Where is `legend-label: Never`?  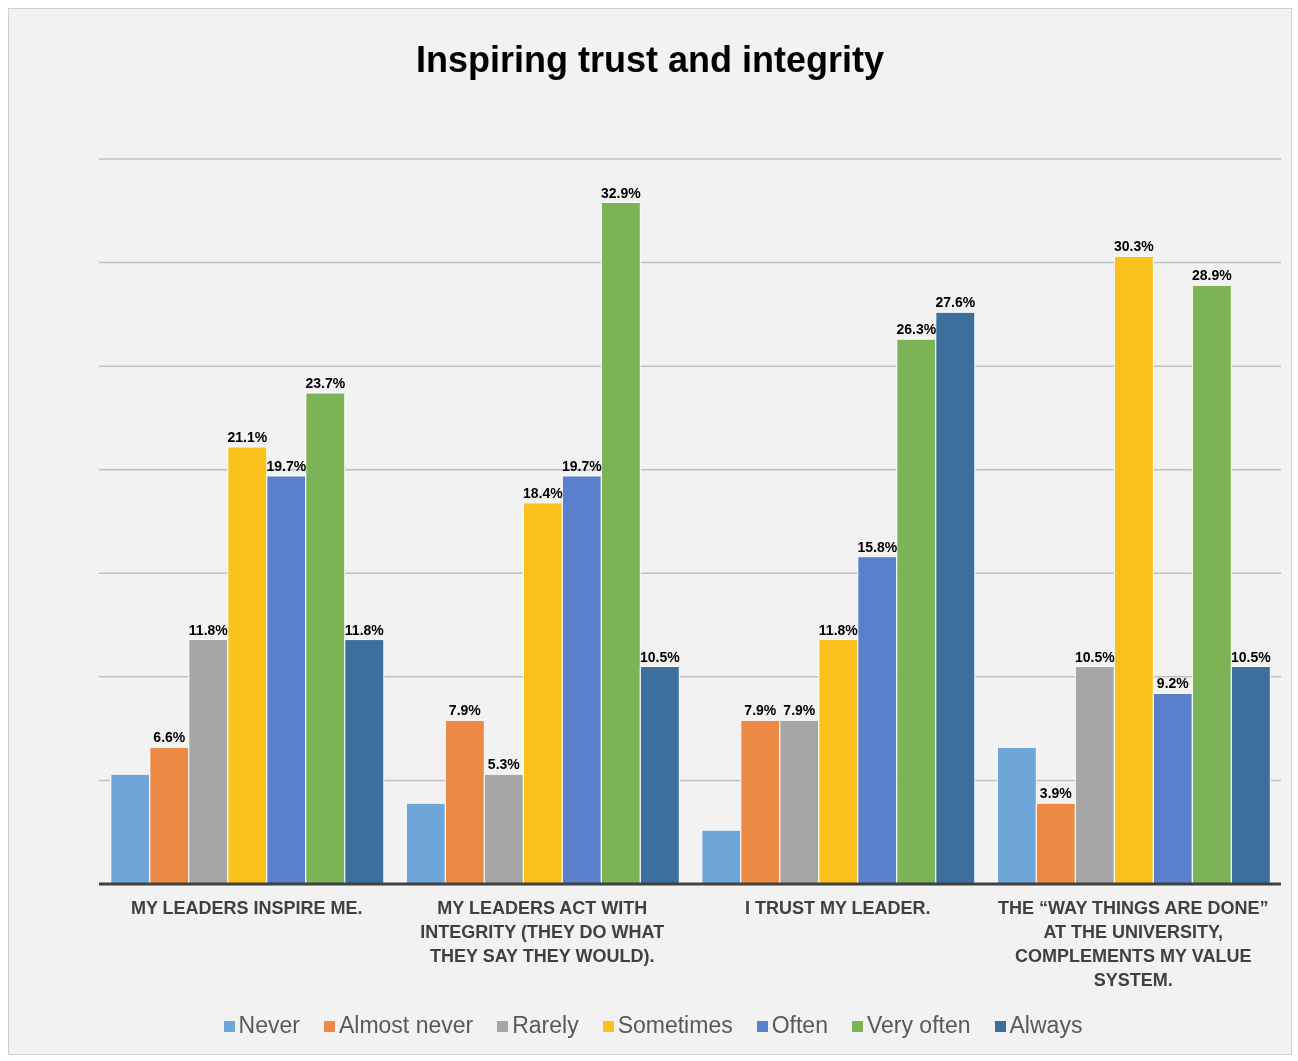 legend-label: Never is located at coordinates (269, 1025).